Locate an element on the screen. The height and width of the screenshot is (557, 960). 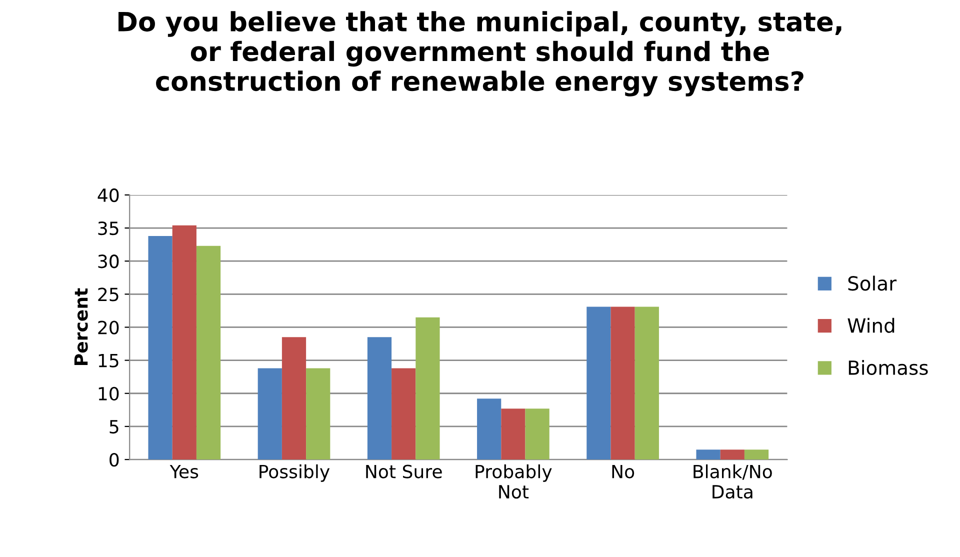
y-tick-label: 5 is located at coordinates (114, 427).